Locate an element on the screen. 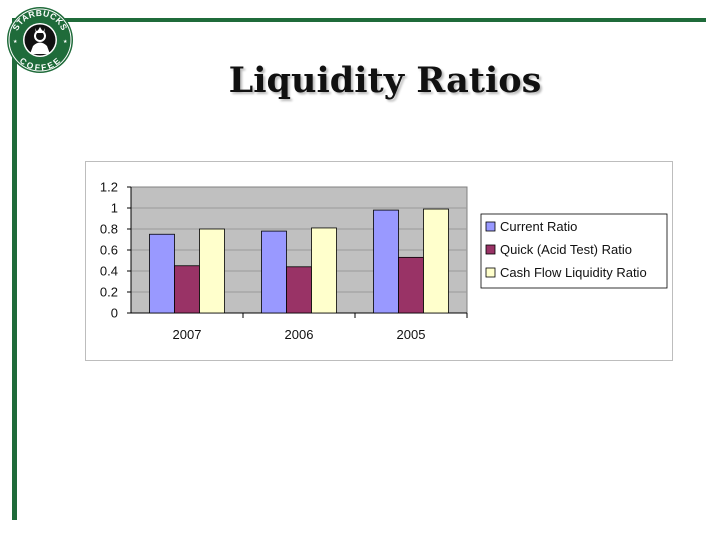 The width and height of the screenshot is (720, 540). bar-current-ratio-2006 is located at coordinates (274, 272).